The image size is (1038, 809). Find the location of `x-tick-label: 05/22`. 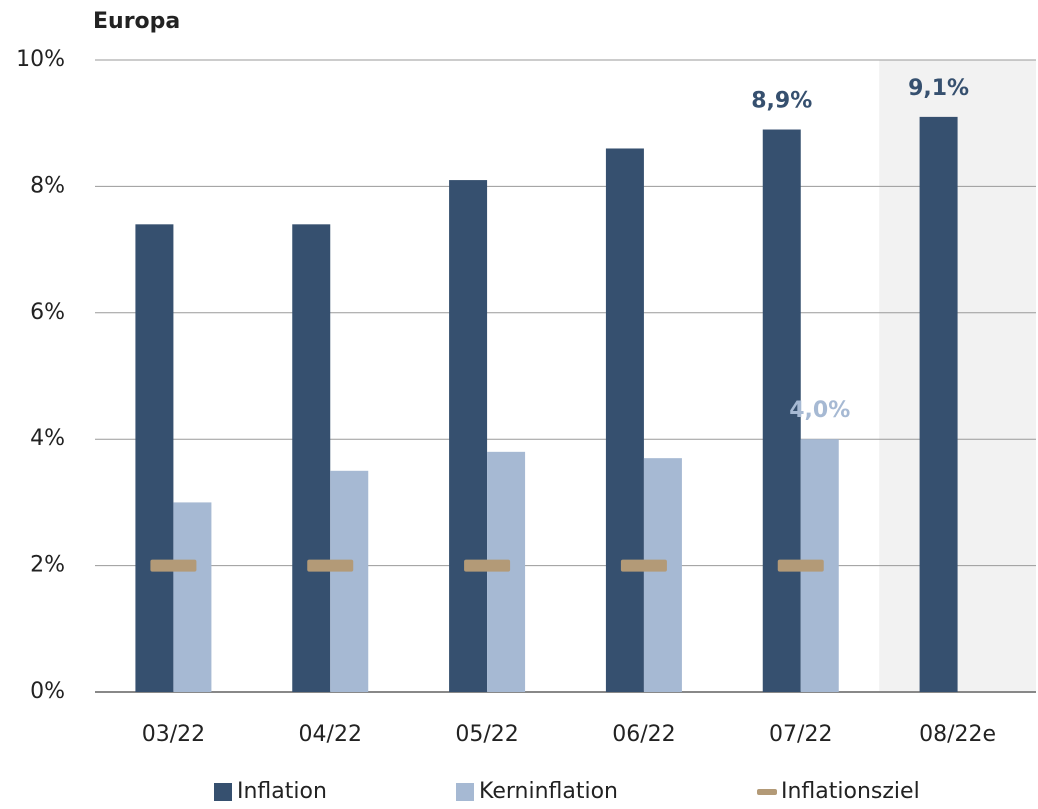

x-tick-label: 05/22 is located at coordinates (486, 734).